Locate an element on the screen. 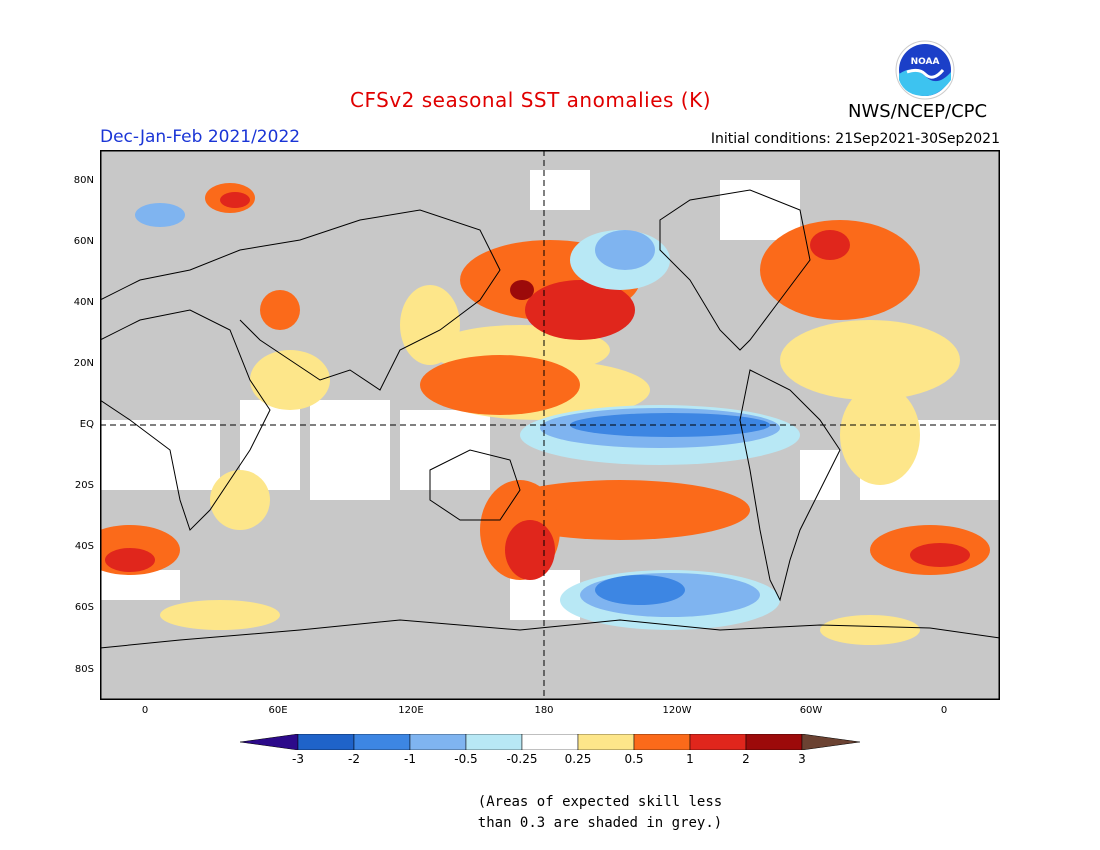 This screenshot has height=850, width=1100. colorbar-label: 0.25 is located at coordinates (578, 759).